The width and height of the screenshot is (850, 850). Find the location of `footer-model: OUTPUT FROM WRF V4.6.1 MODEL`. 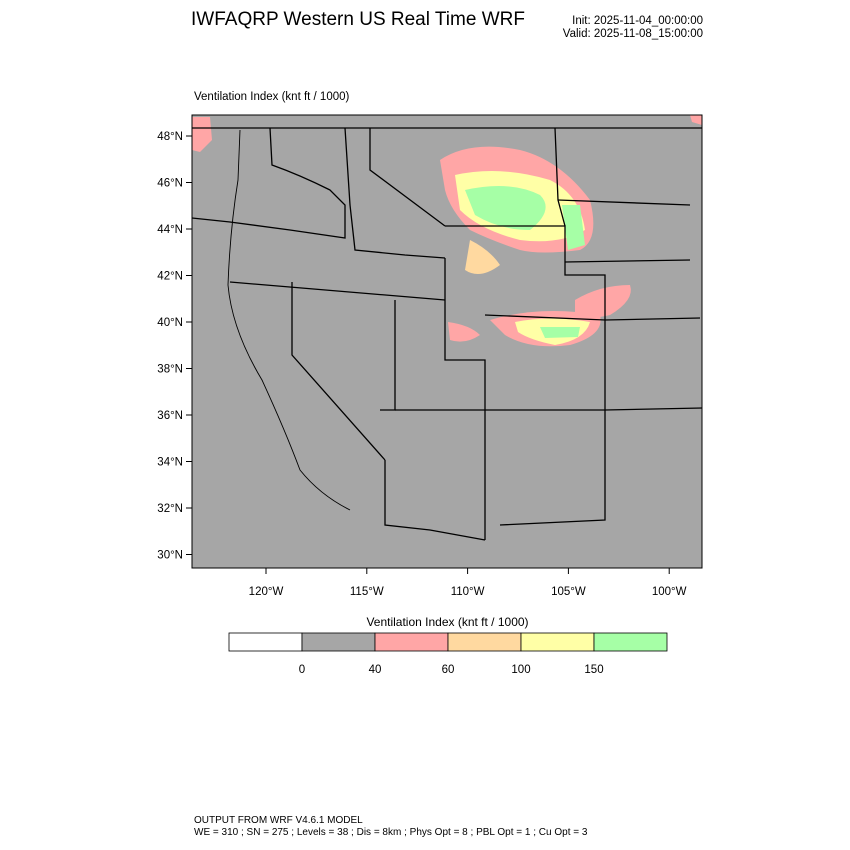

footer-model: OUTPUT FROM WRF V4.6.1 MODEL is located at coordinates (278, 820).